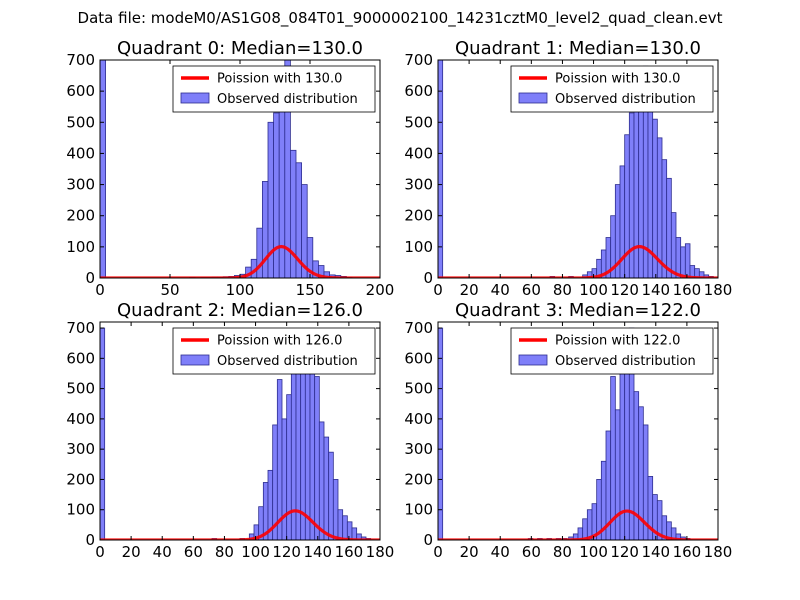 Image resolution: width=800 pixels, height=600 pixels. I want to click on legend-label-poisson: Poission with 126.0, so click(279, 341).